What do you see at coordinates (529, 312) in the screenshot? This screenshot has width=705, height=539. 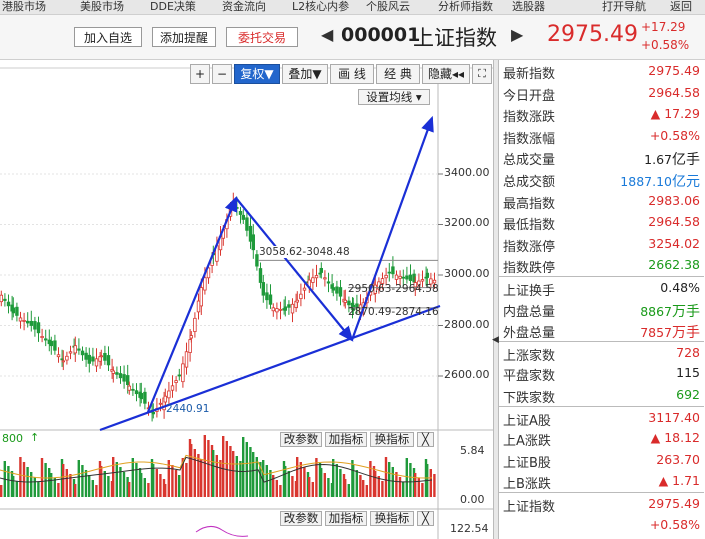 I see `quote-label: 内盘总量` at bounding box center [529, 312].